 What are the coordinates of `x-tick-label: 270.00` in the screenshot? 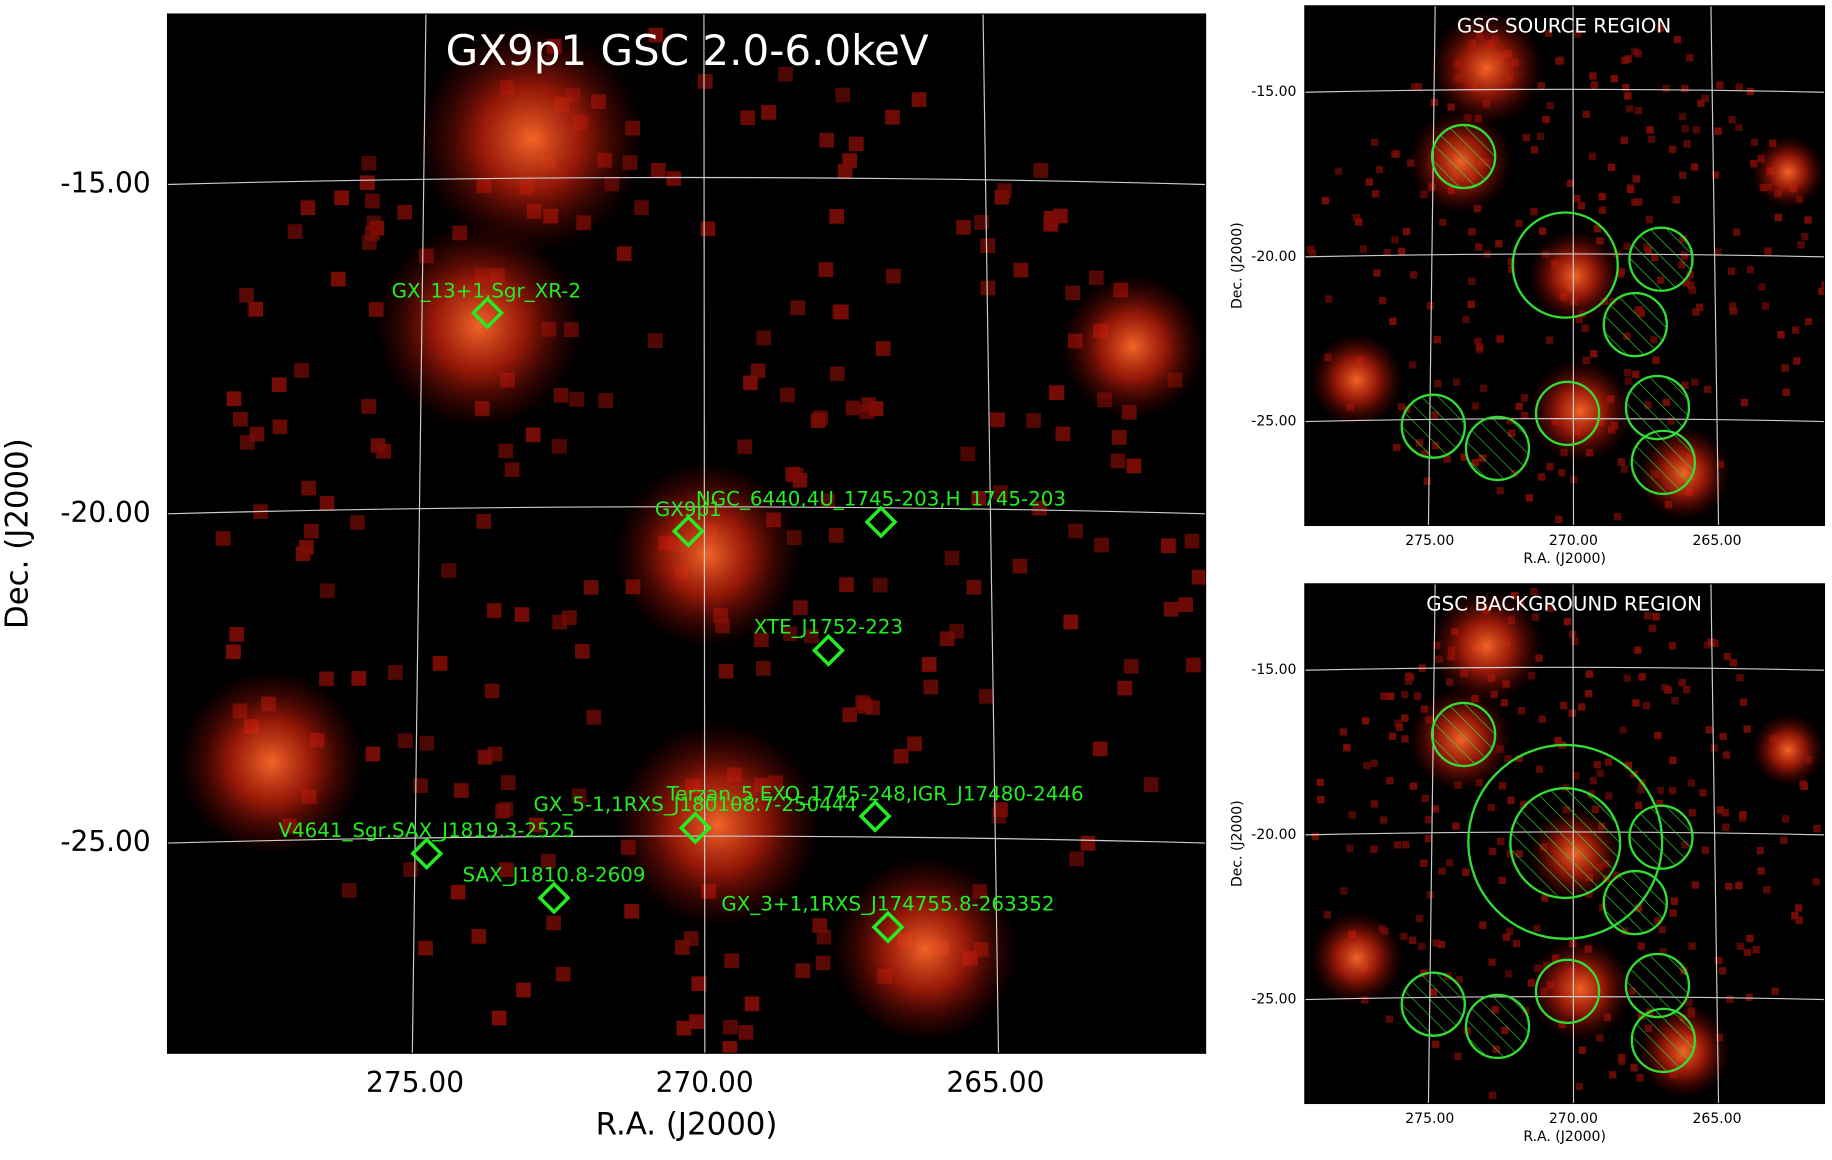 It's located at (705, 1082).